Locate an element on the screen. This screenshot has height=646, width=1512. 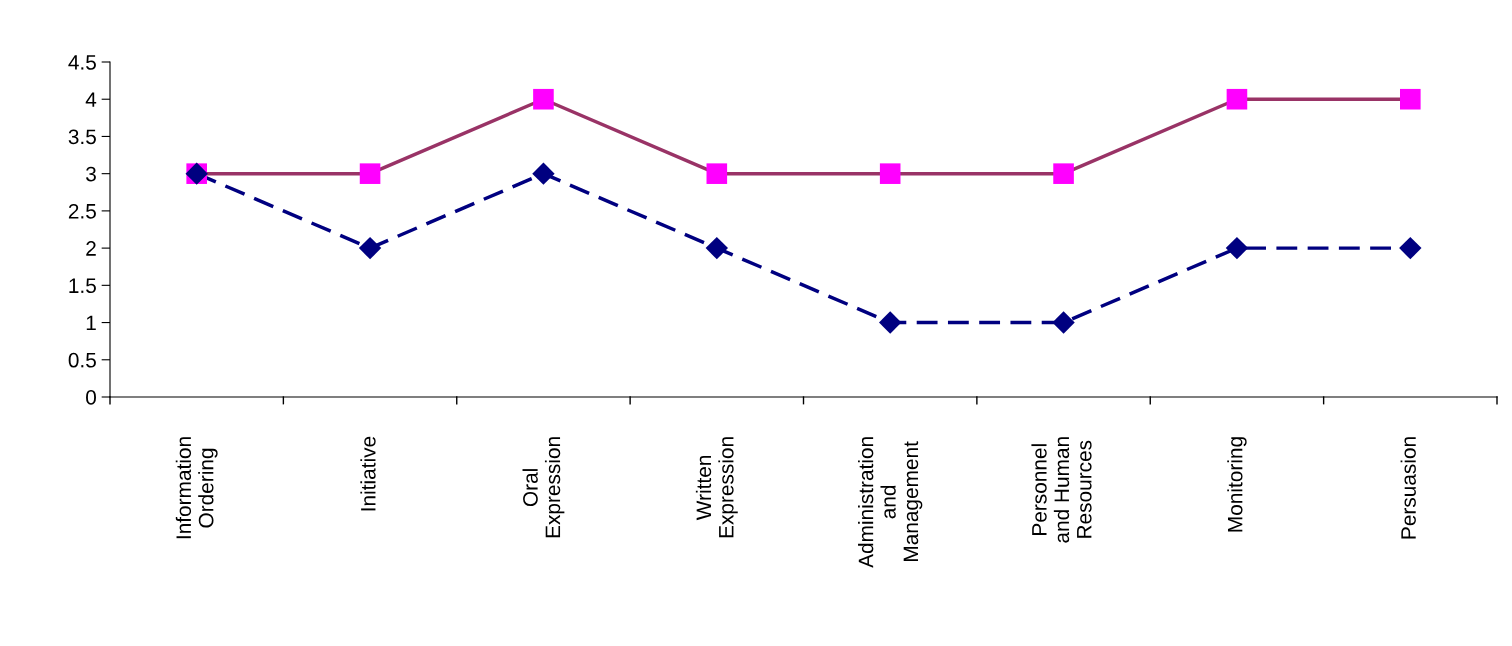
x-tick-label: Information Ordering is located at coordinates (196, 488).